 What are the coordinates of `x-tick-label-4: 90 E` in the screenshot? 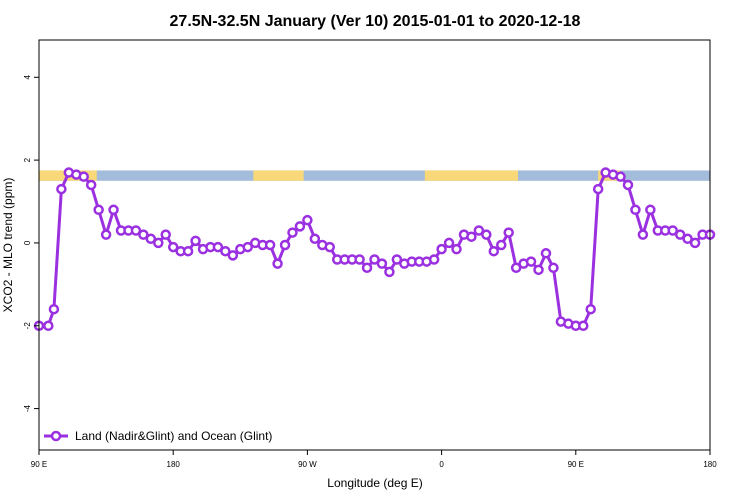 It's located at (576, 464).